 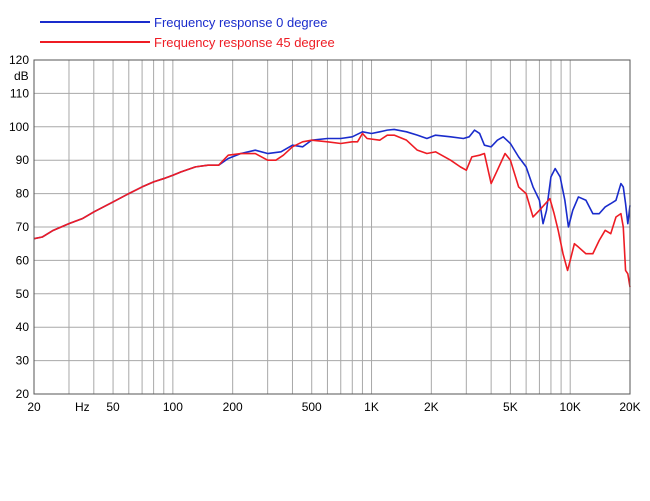 I want to click on legend-label-1: Frequency response 45 degree, so click(x=244, y=42).